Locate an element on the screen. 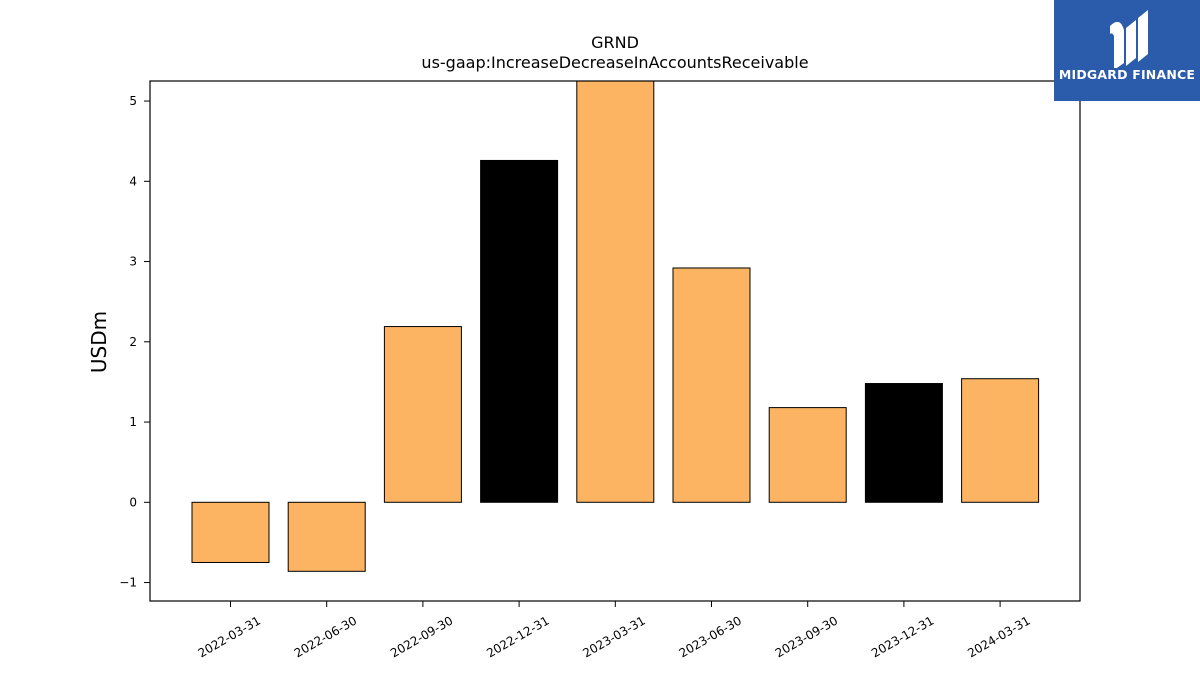 The image size is (1200, 675). x-tick-label: 2023-03-31 is located at coordinates (613, 636).